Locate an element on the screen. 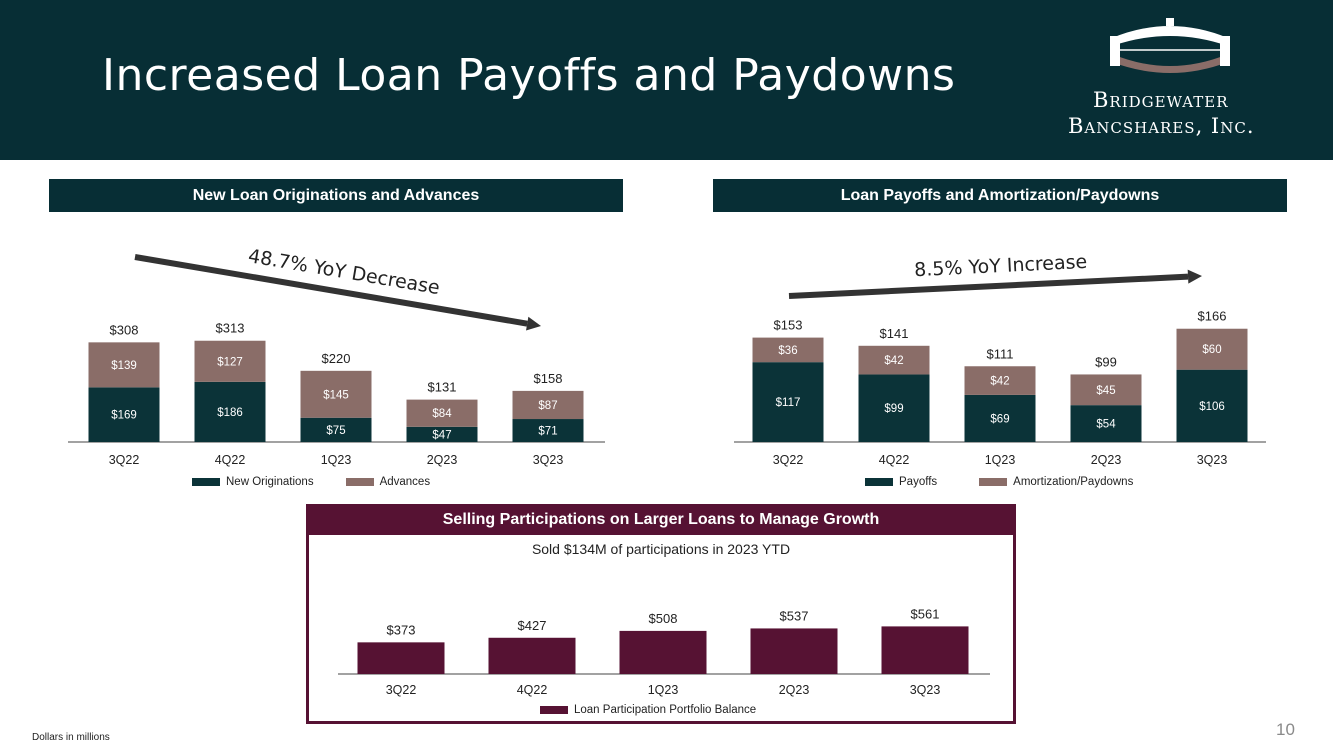 The image size is (1333, 749). bar-amortization-paydowns-4Q22 is located at coordinates (894, 360).